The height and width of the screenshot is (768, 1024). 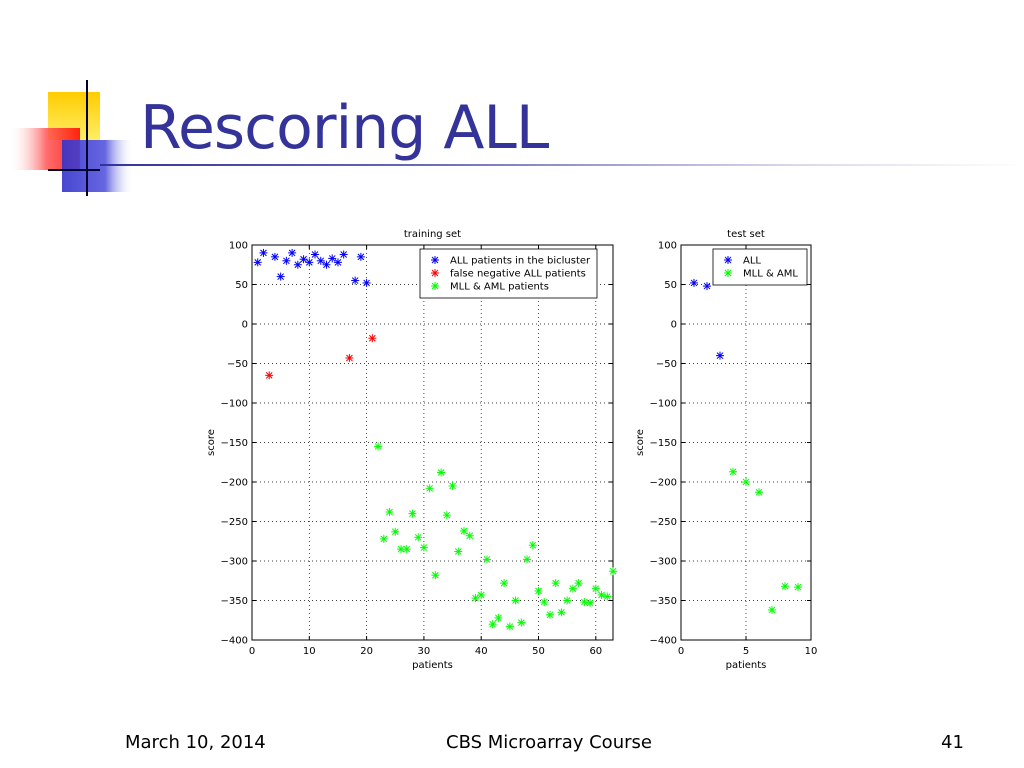 What do you see at coordinates (238, 246) in the screenshot?
I see `y-tick-label: 100` at bounding box center [238, 246].